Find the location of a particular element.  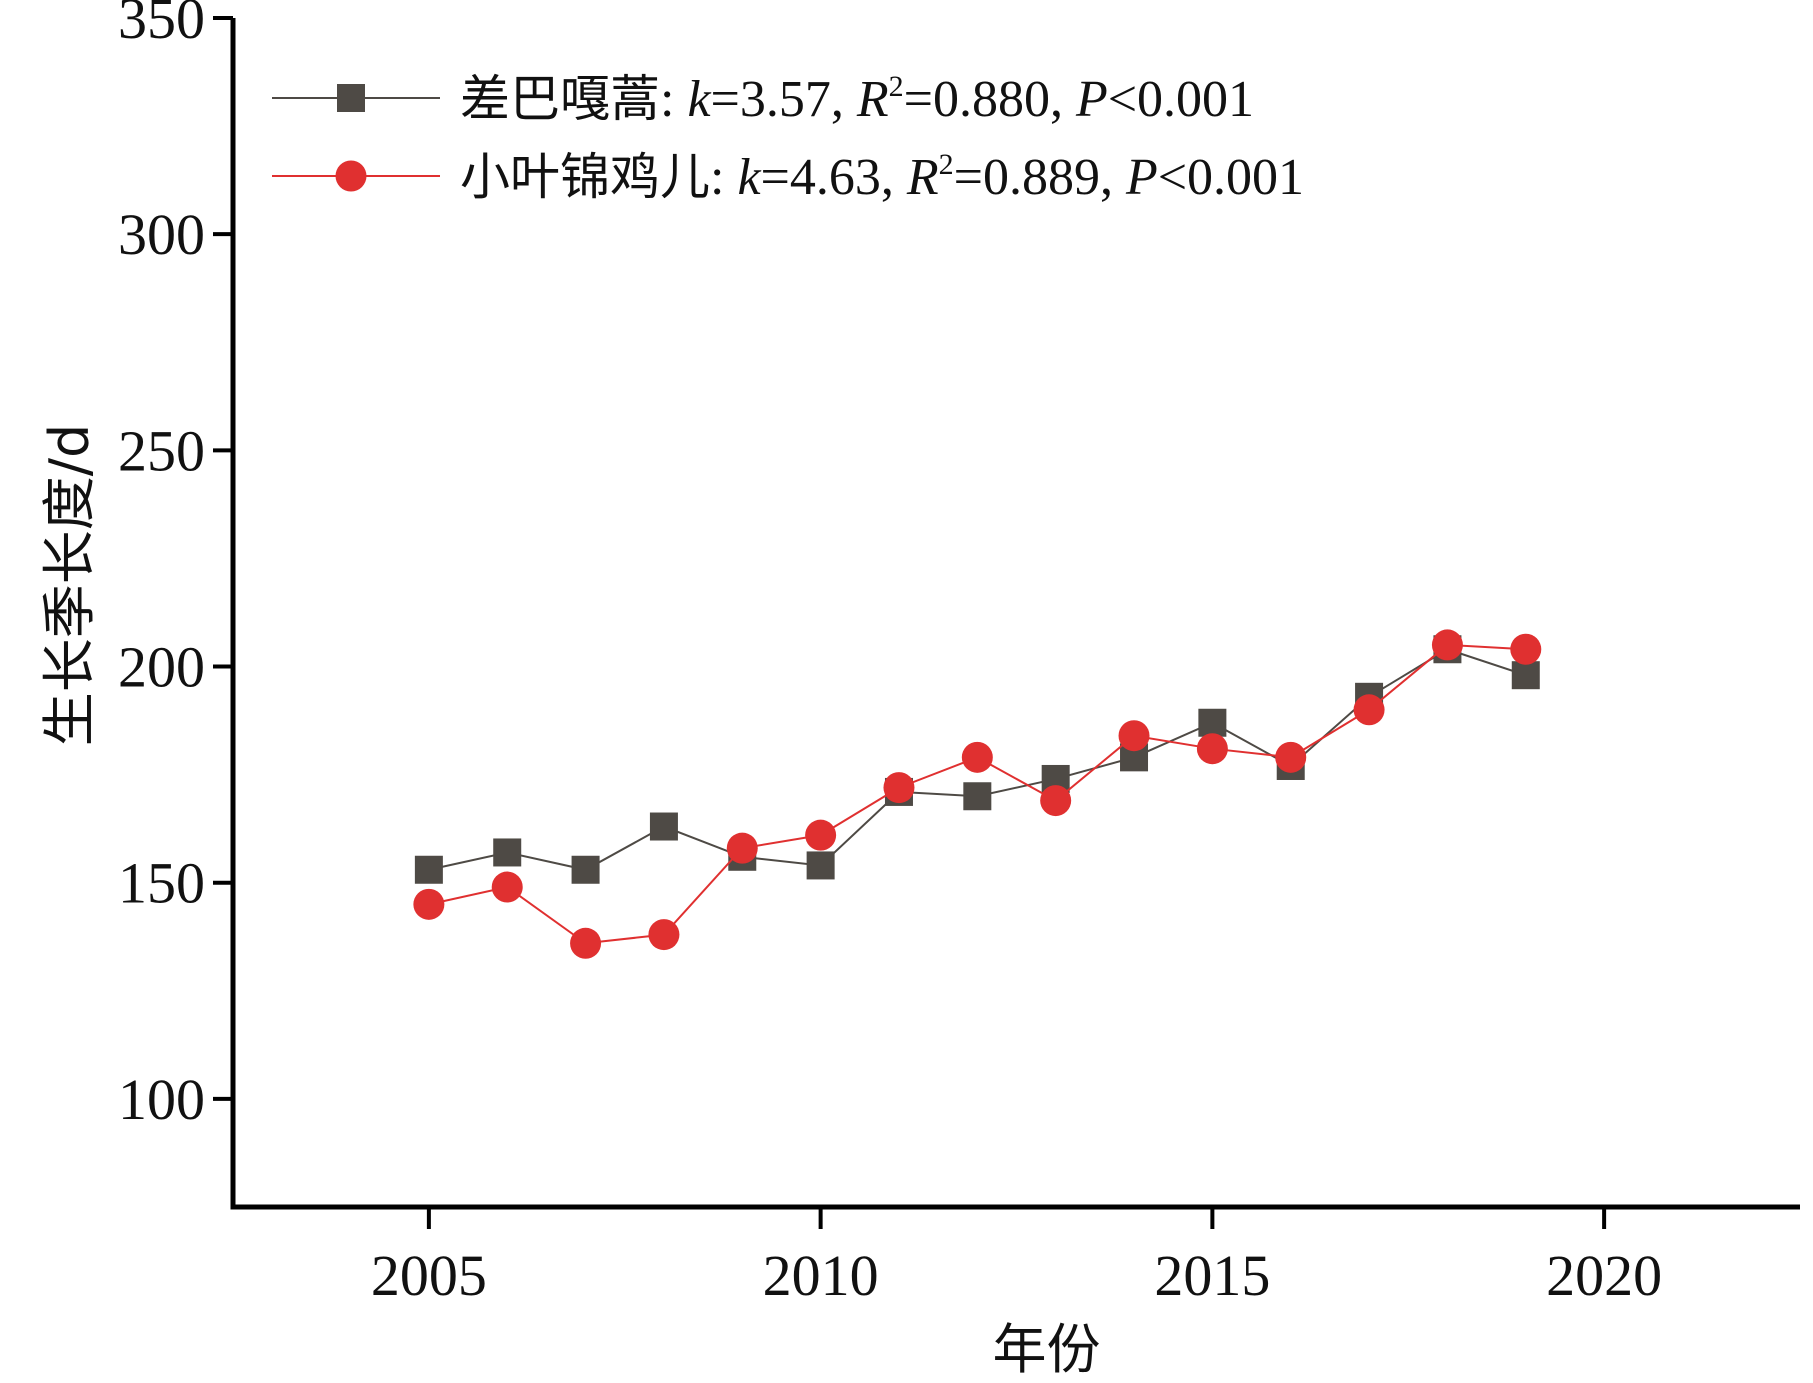

legend-entry-1: 差巴嘎蒿: k=3.57, R2=0.880, P<0.001 is located at coordinates (763, 99).